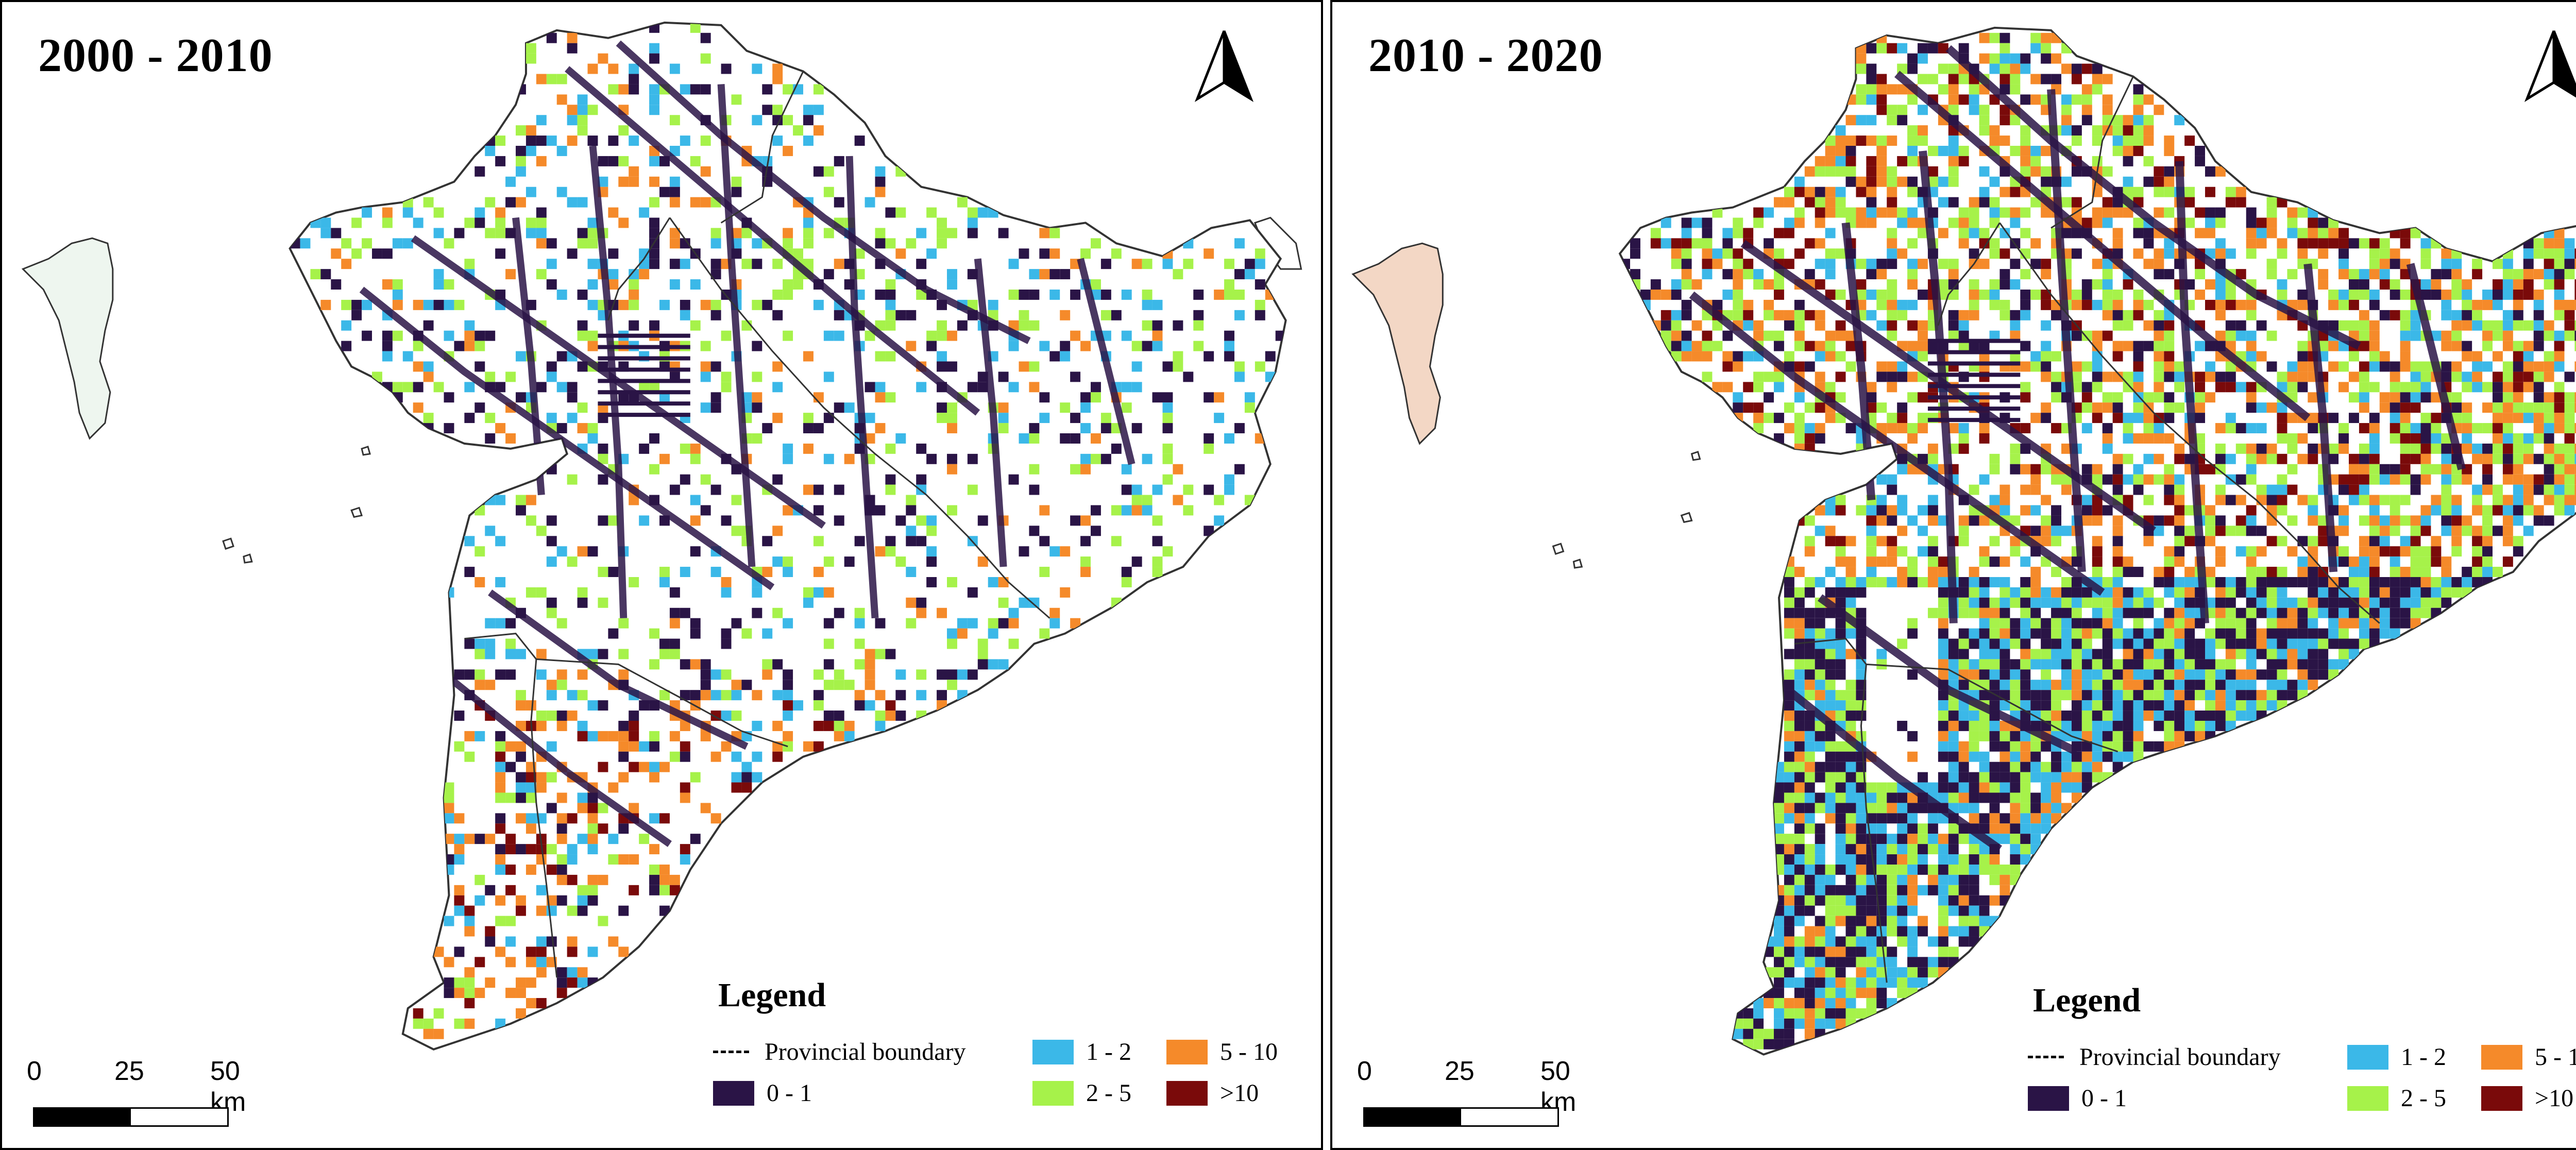 Image resolution: width=2576 pixels, height=1150 pixels. I want to click on legend-label: >10, so click(1239, 1093).